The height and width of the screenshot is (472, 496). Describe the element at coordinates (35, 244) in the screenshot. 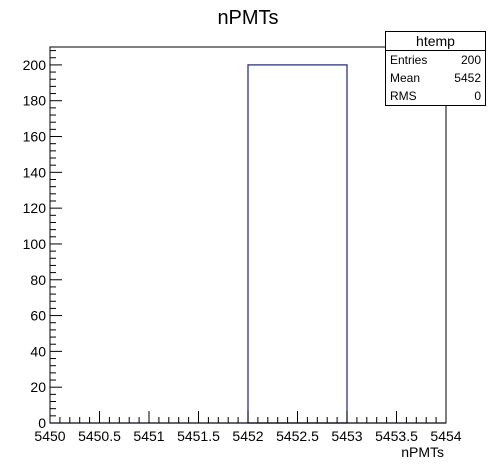

I see `y-tick-label: 100` at that location.